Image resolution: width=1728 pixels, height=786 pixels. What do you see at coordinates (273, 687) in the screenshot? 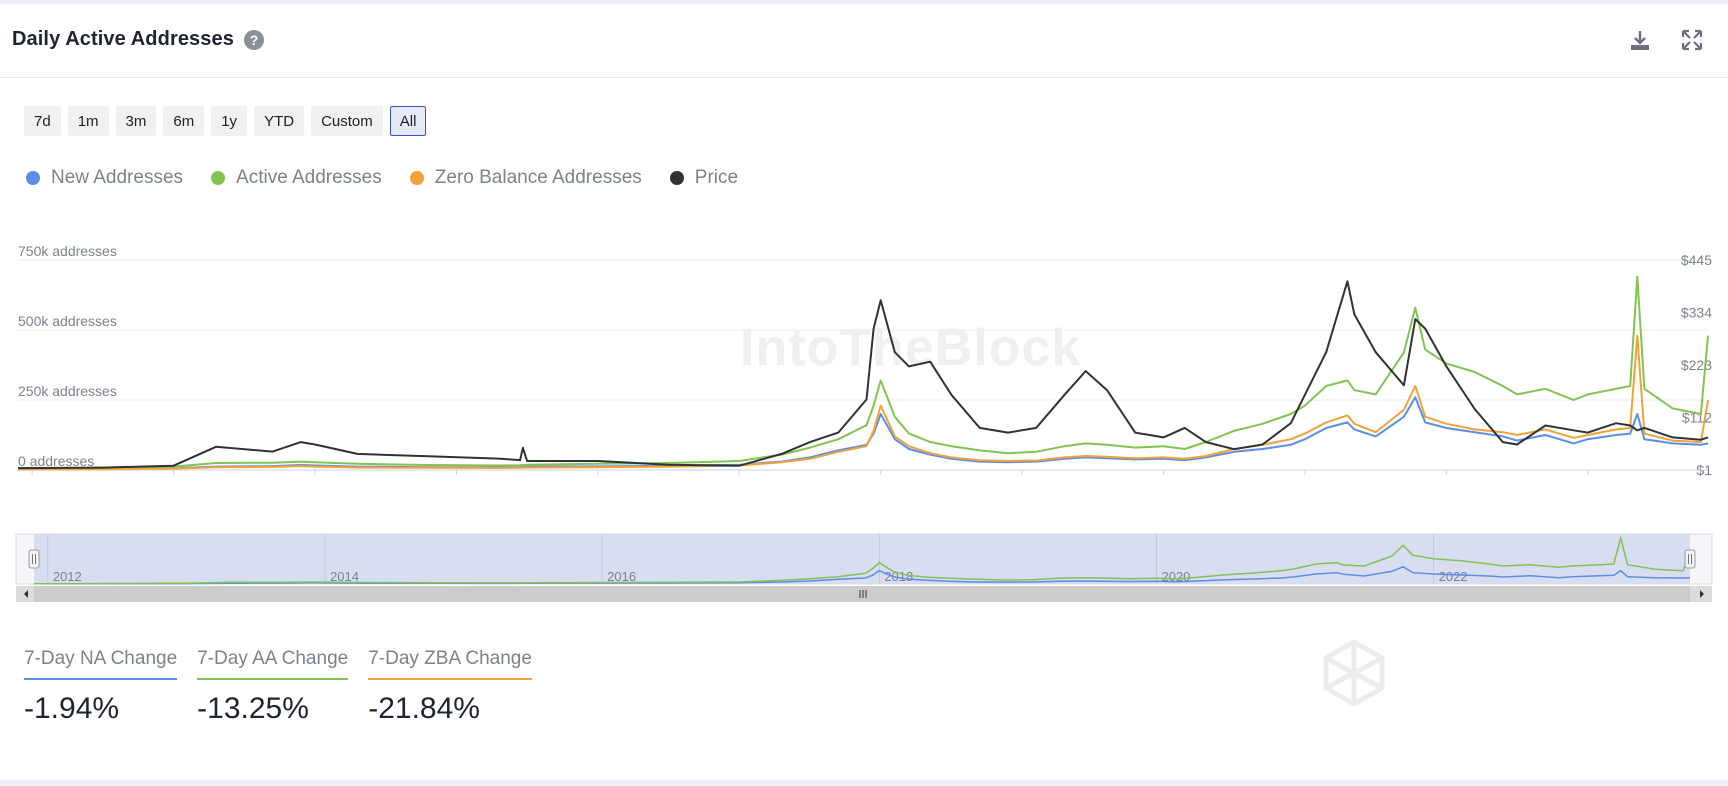
I see `stat-card: 7-Day AA Change -13.25%` at bounding box center [273, 687].